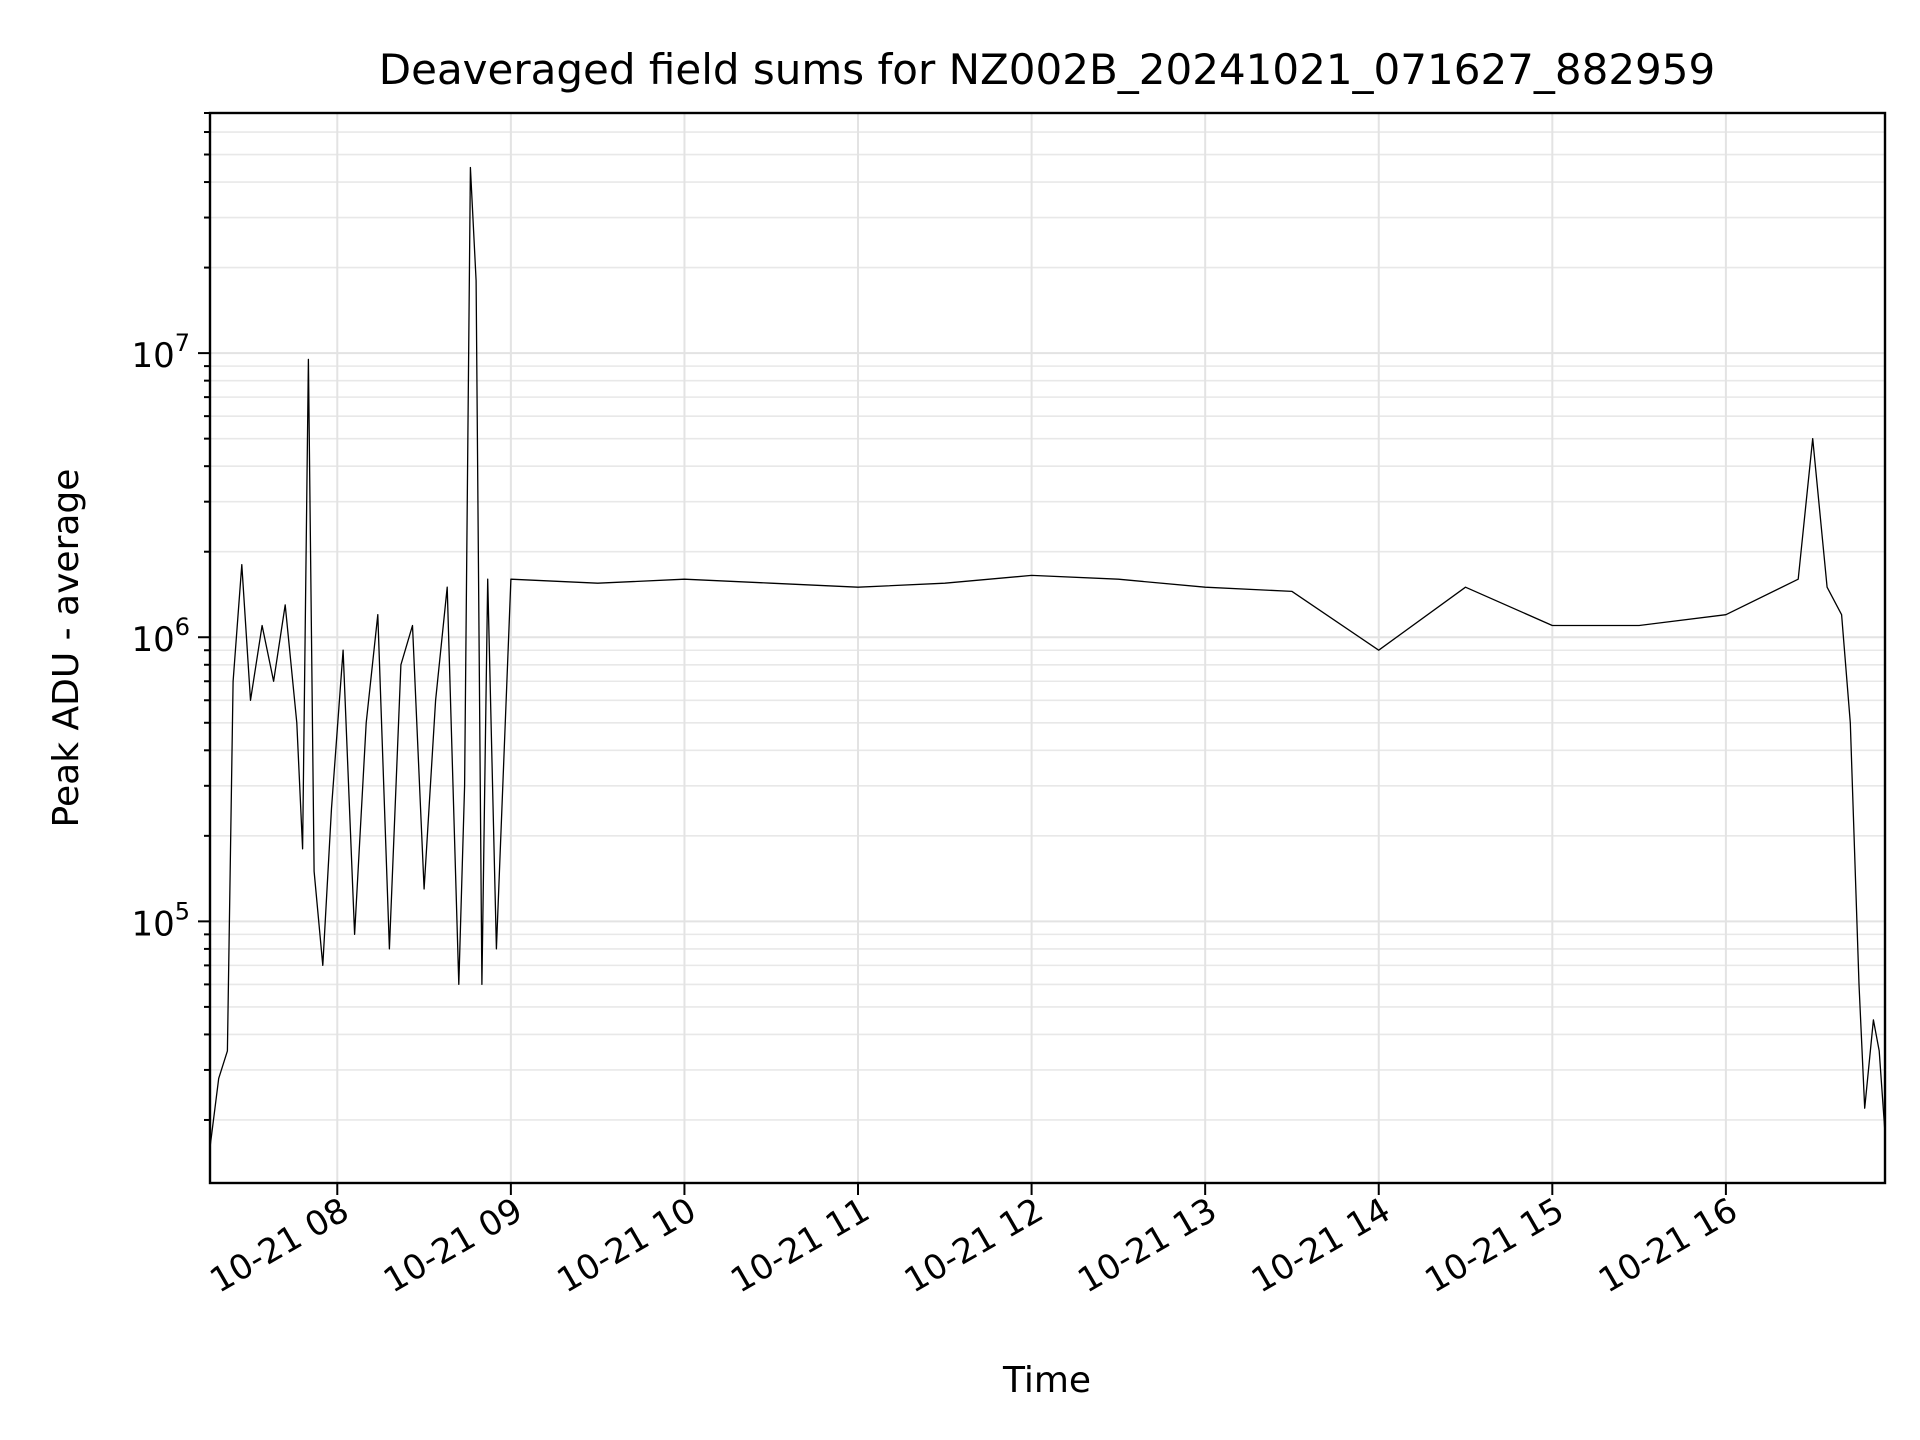 The image size is (1920, 1440). I want to click on x-axis-label: Time, so click(1046, 1380).